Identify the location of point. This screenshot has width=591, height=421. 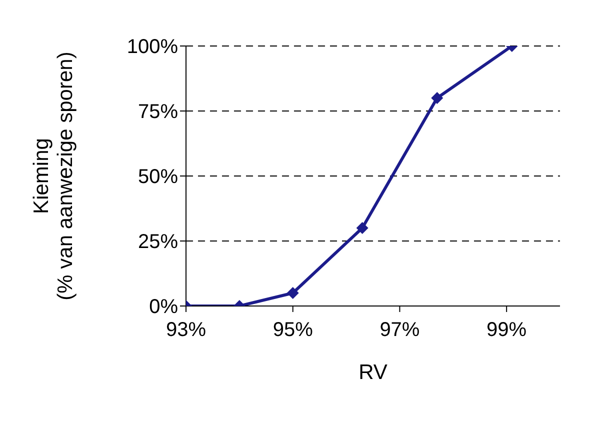
(362, 228).